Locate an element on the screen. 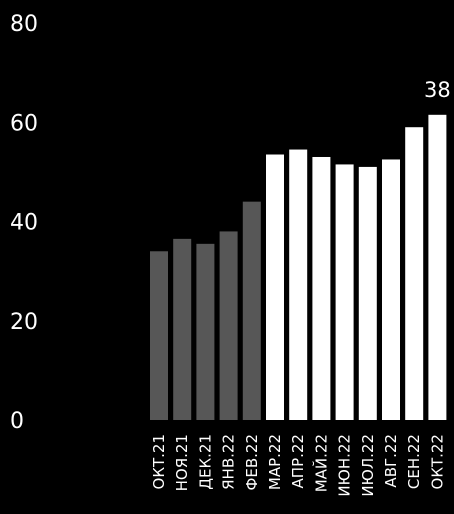  x-tick-label: ОКТ.21 is located at coordinates (159, 461).